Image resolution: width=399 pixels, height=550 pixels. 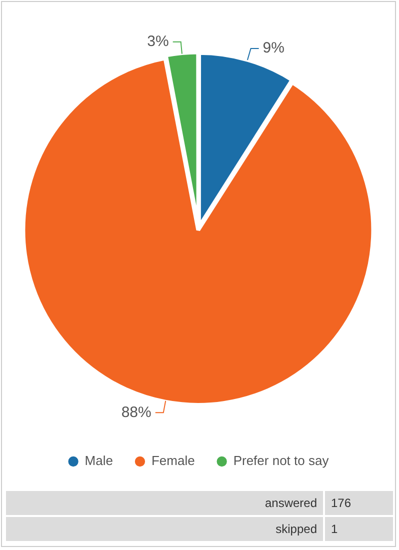 I want to click on text: 1, so click(x=359, y=529).